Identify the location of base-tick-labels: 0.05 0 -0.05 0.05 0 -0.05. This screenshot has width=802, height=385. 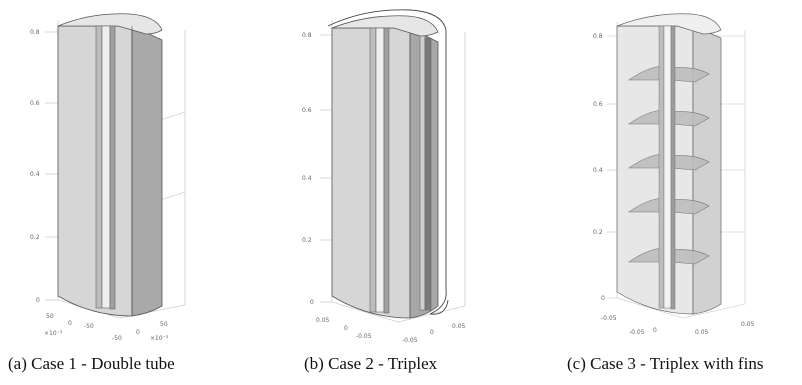
(391, 330).